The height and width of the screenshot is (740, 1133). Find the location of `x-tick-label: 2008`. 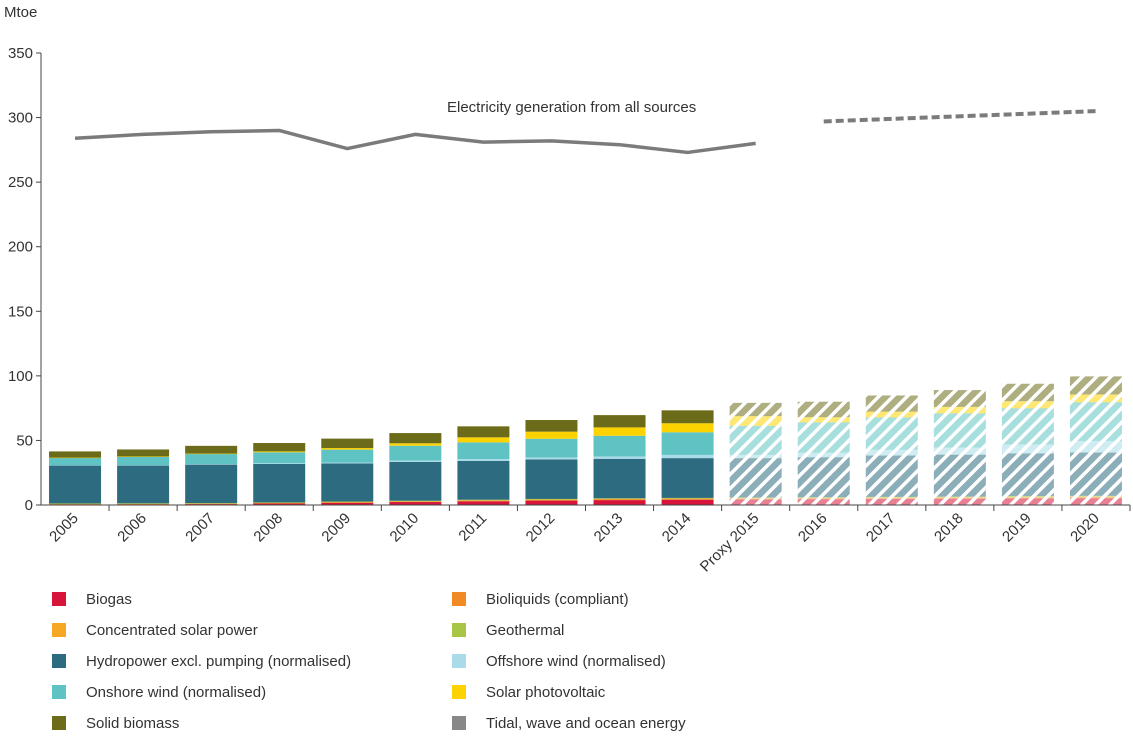

x-tick-label: 2008 is located at coordinates (268, 528).